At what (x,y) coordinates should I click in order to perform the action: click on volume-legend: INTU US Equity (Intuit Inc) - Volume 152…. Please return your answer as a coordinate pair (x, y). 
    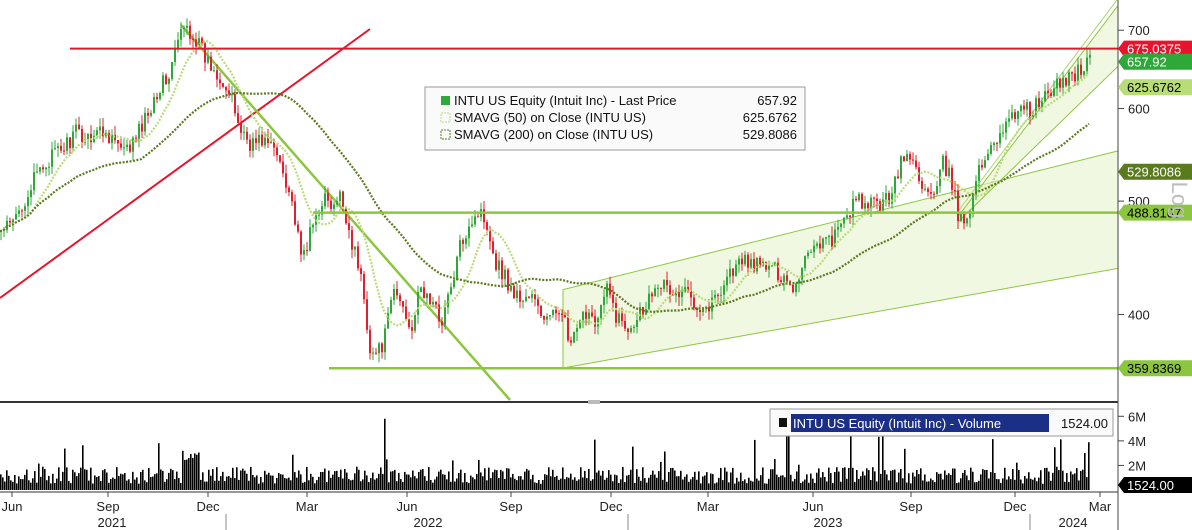
    Looking at the image, I should click on (941, 422).